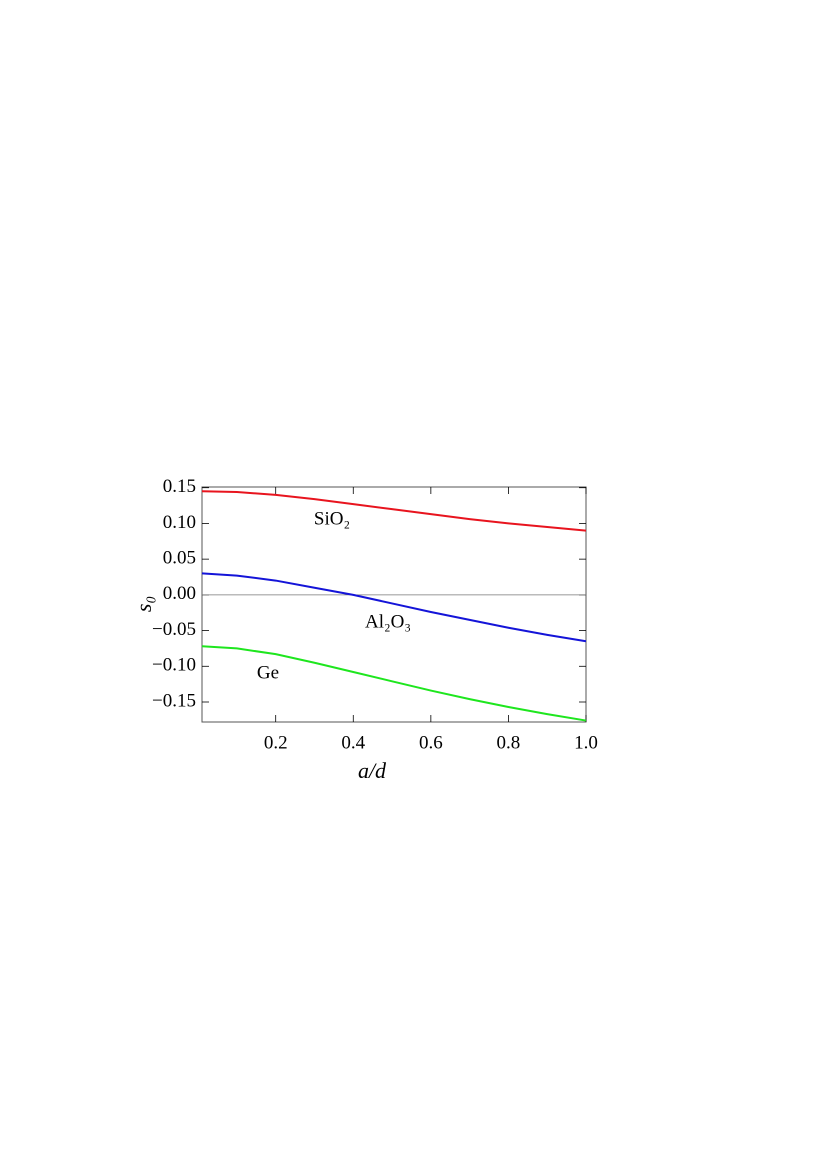  What do you see at coordinates (388, 621) in the screenshot?
I see `series-label: Al₂O₃` at bounding box center [388, 621].